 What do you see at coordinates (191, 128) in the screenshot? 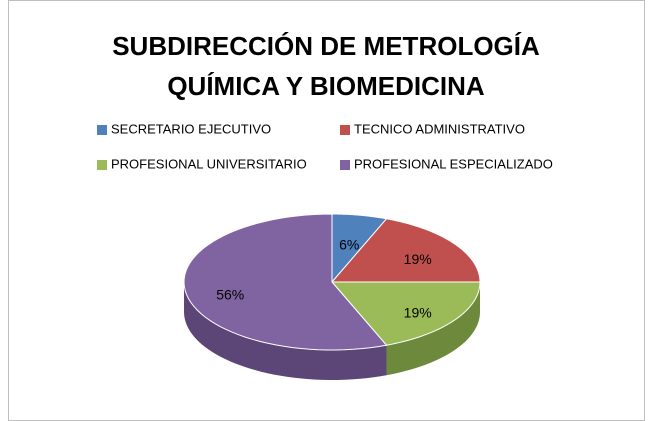
I see `legend-label: SECRETARIO EJECUTIVO` at bounding box center [191, 128].